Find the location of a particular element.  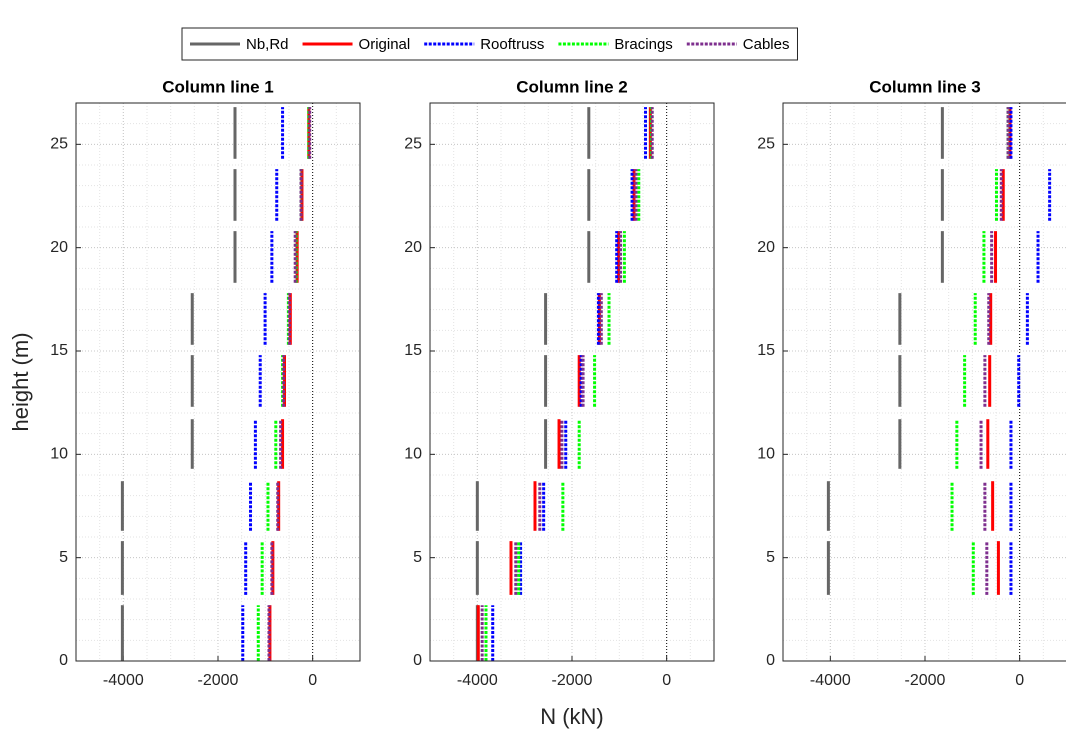

legend-label: Rooftruss is located at coordinates (512, 44).